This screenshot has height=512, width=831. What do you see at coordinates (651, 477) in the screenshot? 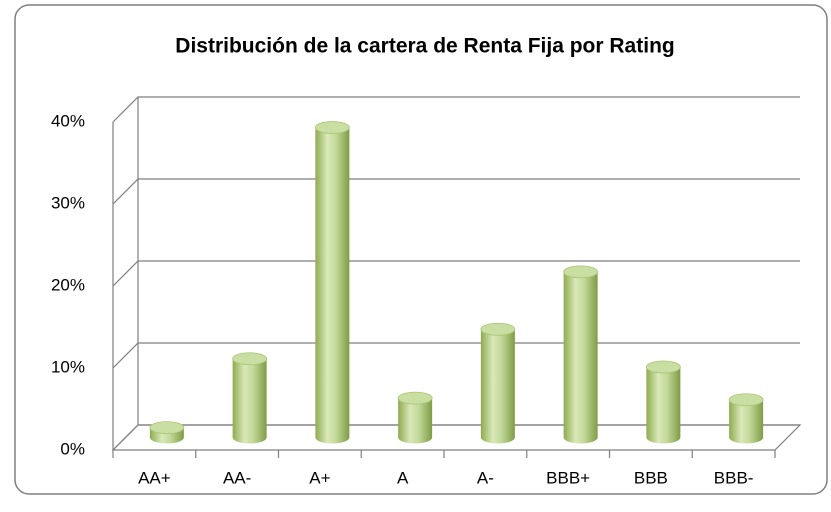
I see `x-tick-label: BBB` at bounding box center [651, 477].